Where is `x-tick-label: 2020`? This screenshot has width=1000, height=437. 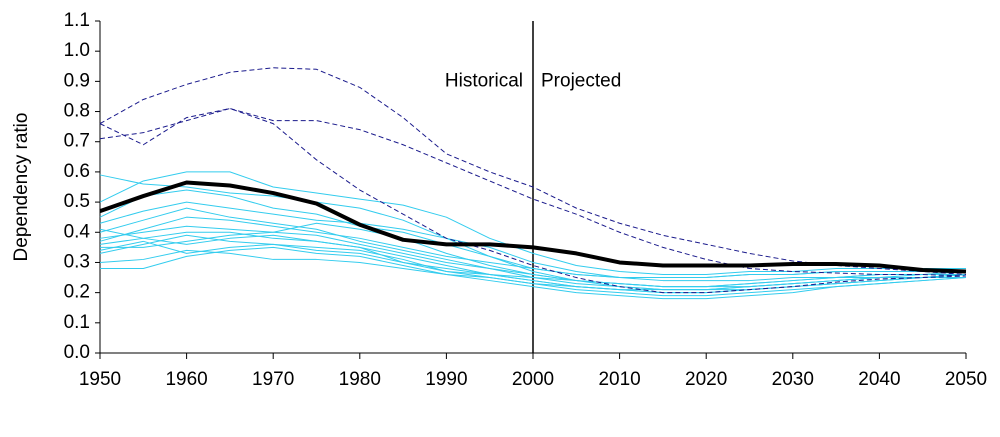
x-tick-label: 2020 is located at coordinates (706, 379).